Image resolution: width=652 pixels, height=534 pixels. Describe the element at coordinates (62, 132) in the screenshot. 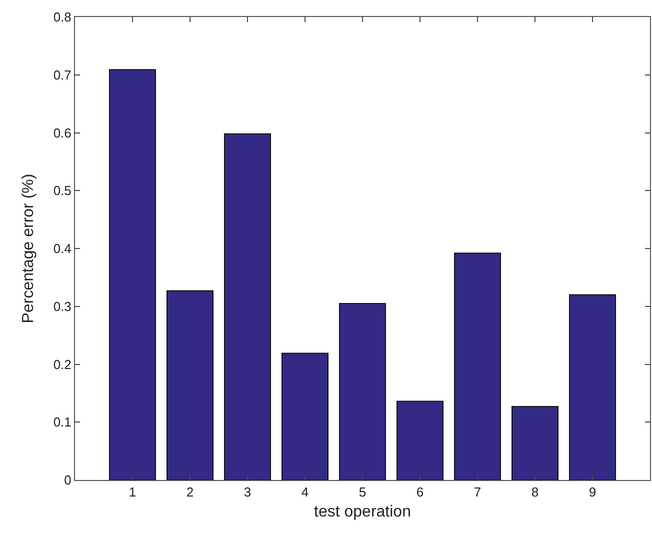

I see `y-tick-label: 0.6` at that location.